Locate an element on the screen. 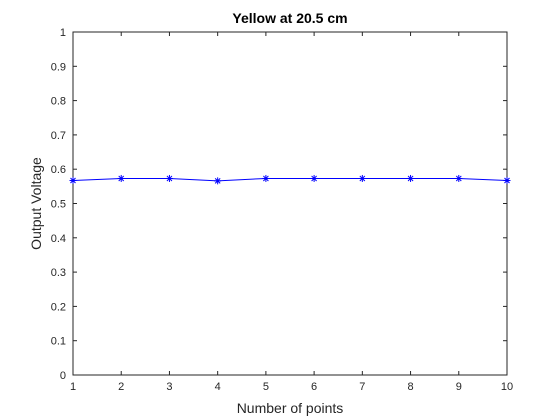  chart-title: Yellow at 20.5 cm is located at coordinates (289, 18).